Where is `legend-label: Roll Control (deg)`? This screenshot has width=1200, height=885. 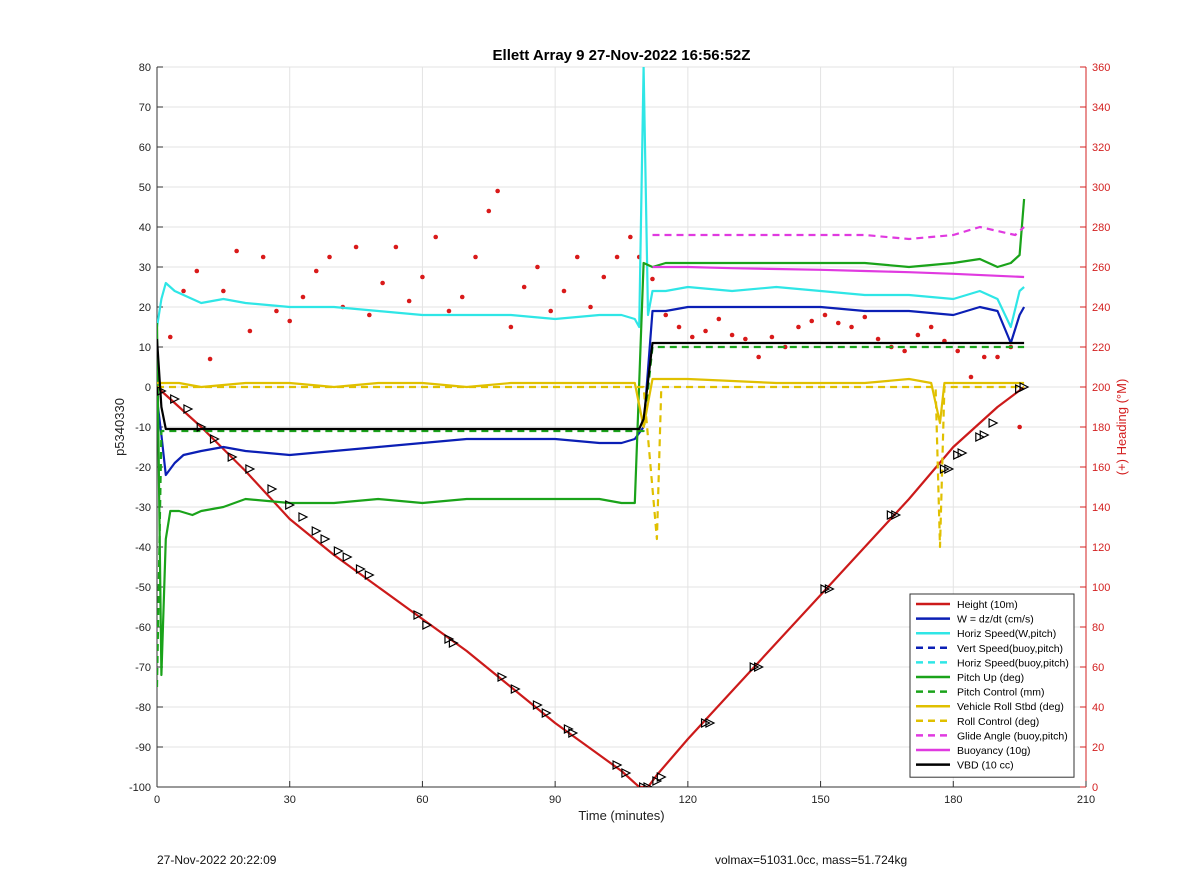 legend-label: Roll Control (deg) is located at coordinates (998, 722).